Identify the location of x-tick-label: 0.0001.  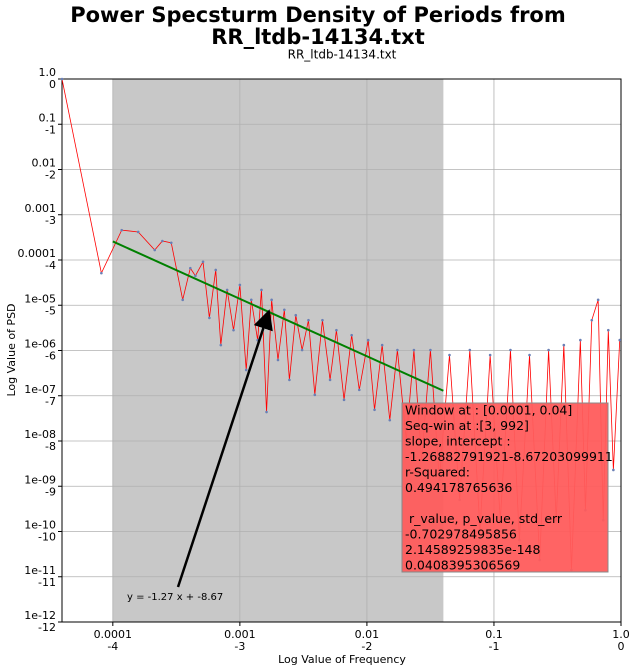
(113, 634).